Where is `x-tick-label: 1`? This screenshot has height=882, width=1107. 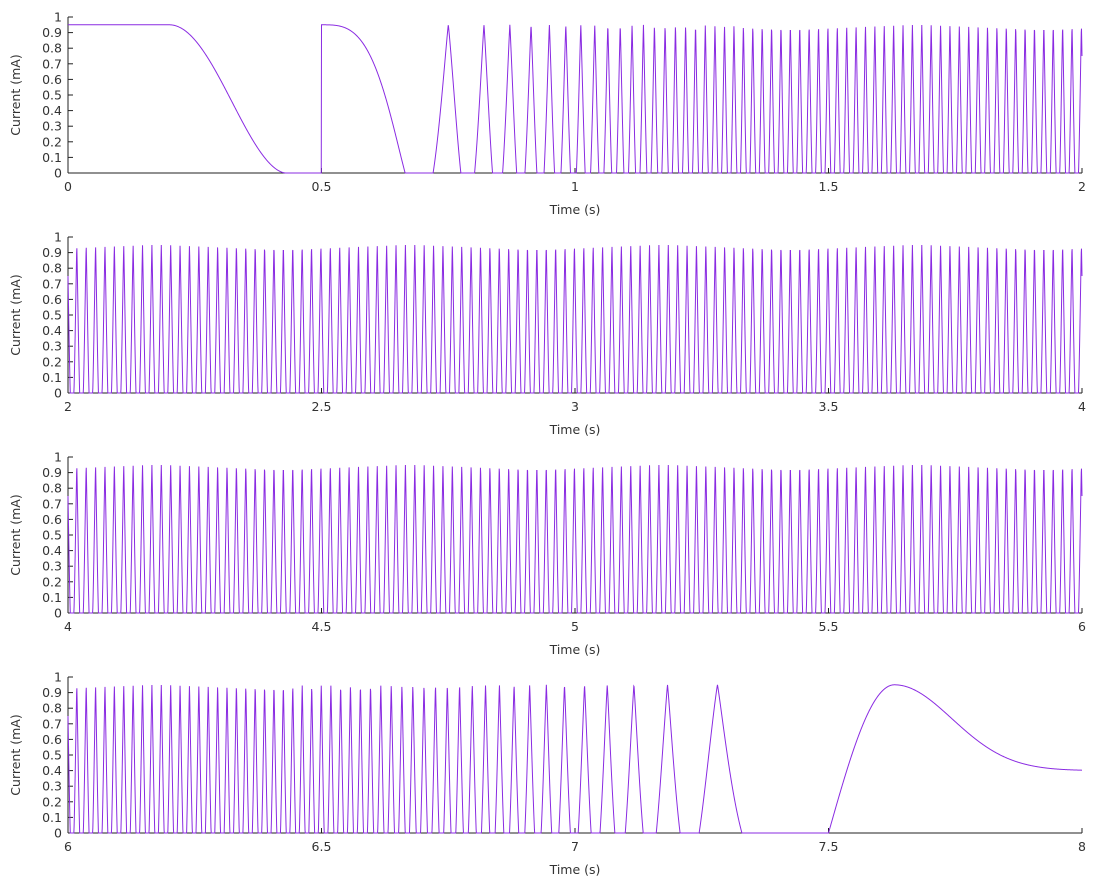
x-tick-label: 1 is located at coordinates (575, 186).